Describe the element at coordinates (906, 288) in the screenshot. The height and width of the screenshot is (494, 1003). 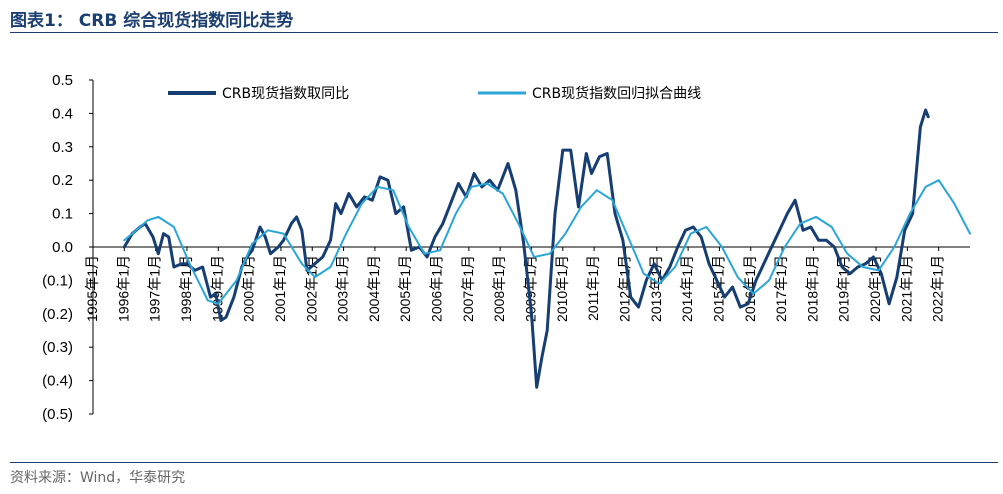
I see `x-tick-label: 2021年1月` at that location.